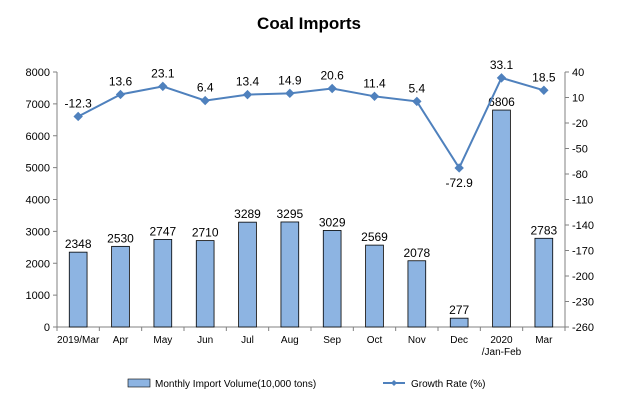  Describe the element at coordinates (501, 102) in the screenshot. I see `bar-data-label: 6806` at that location.